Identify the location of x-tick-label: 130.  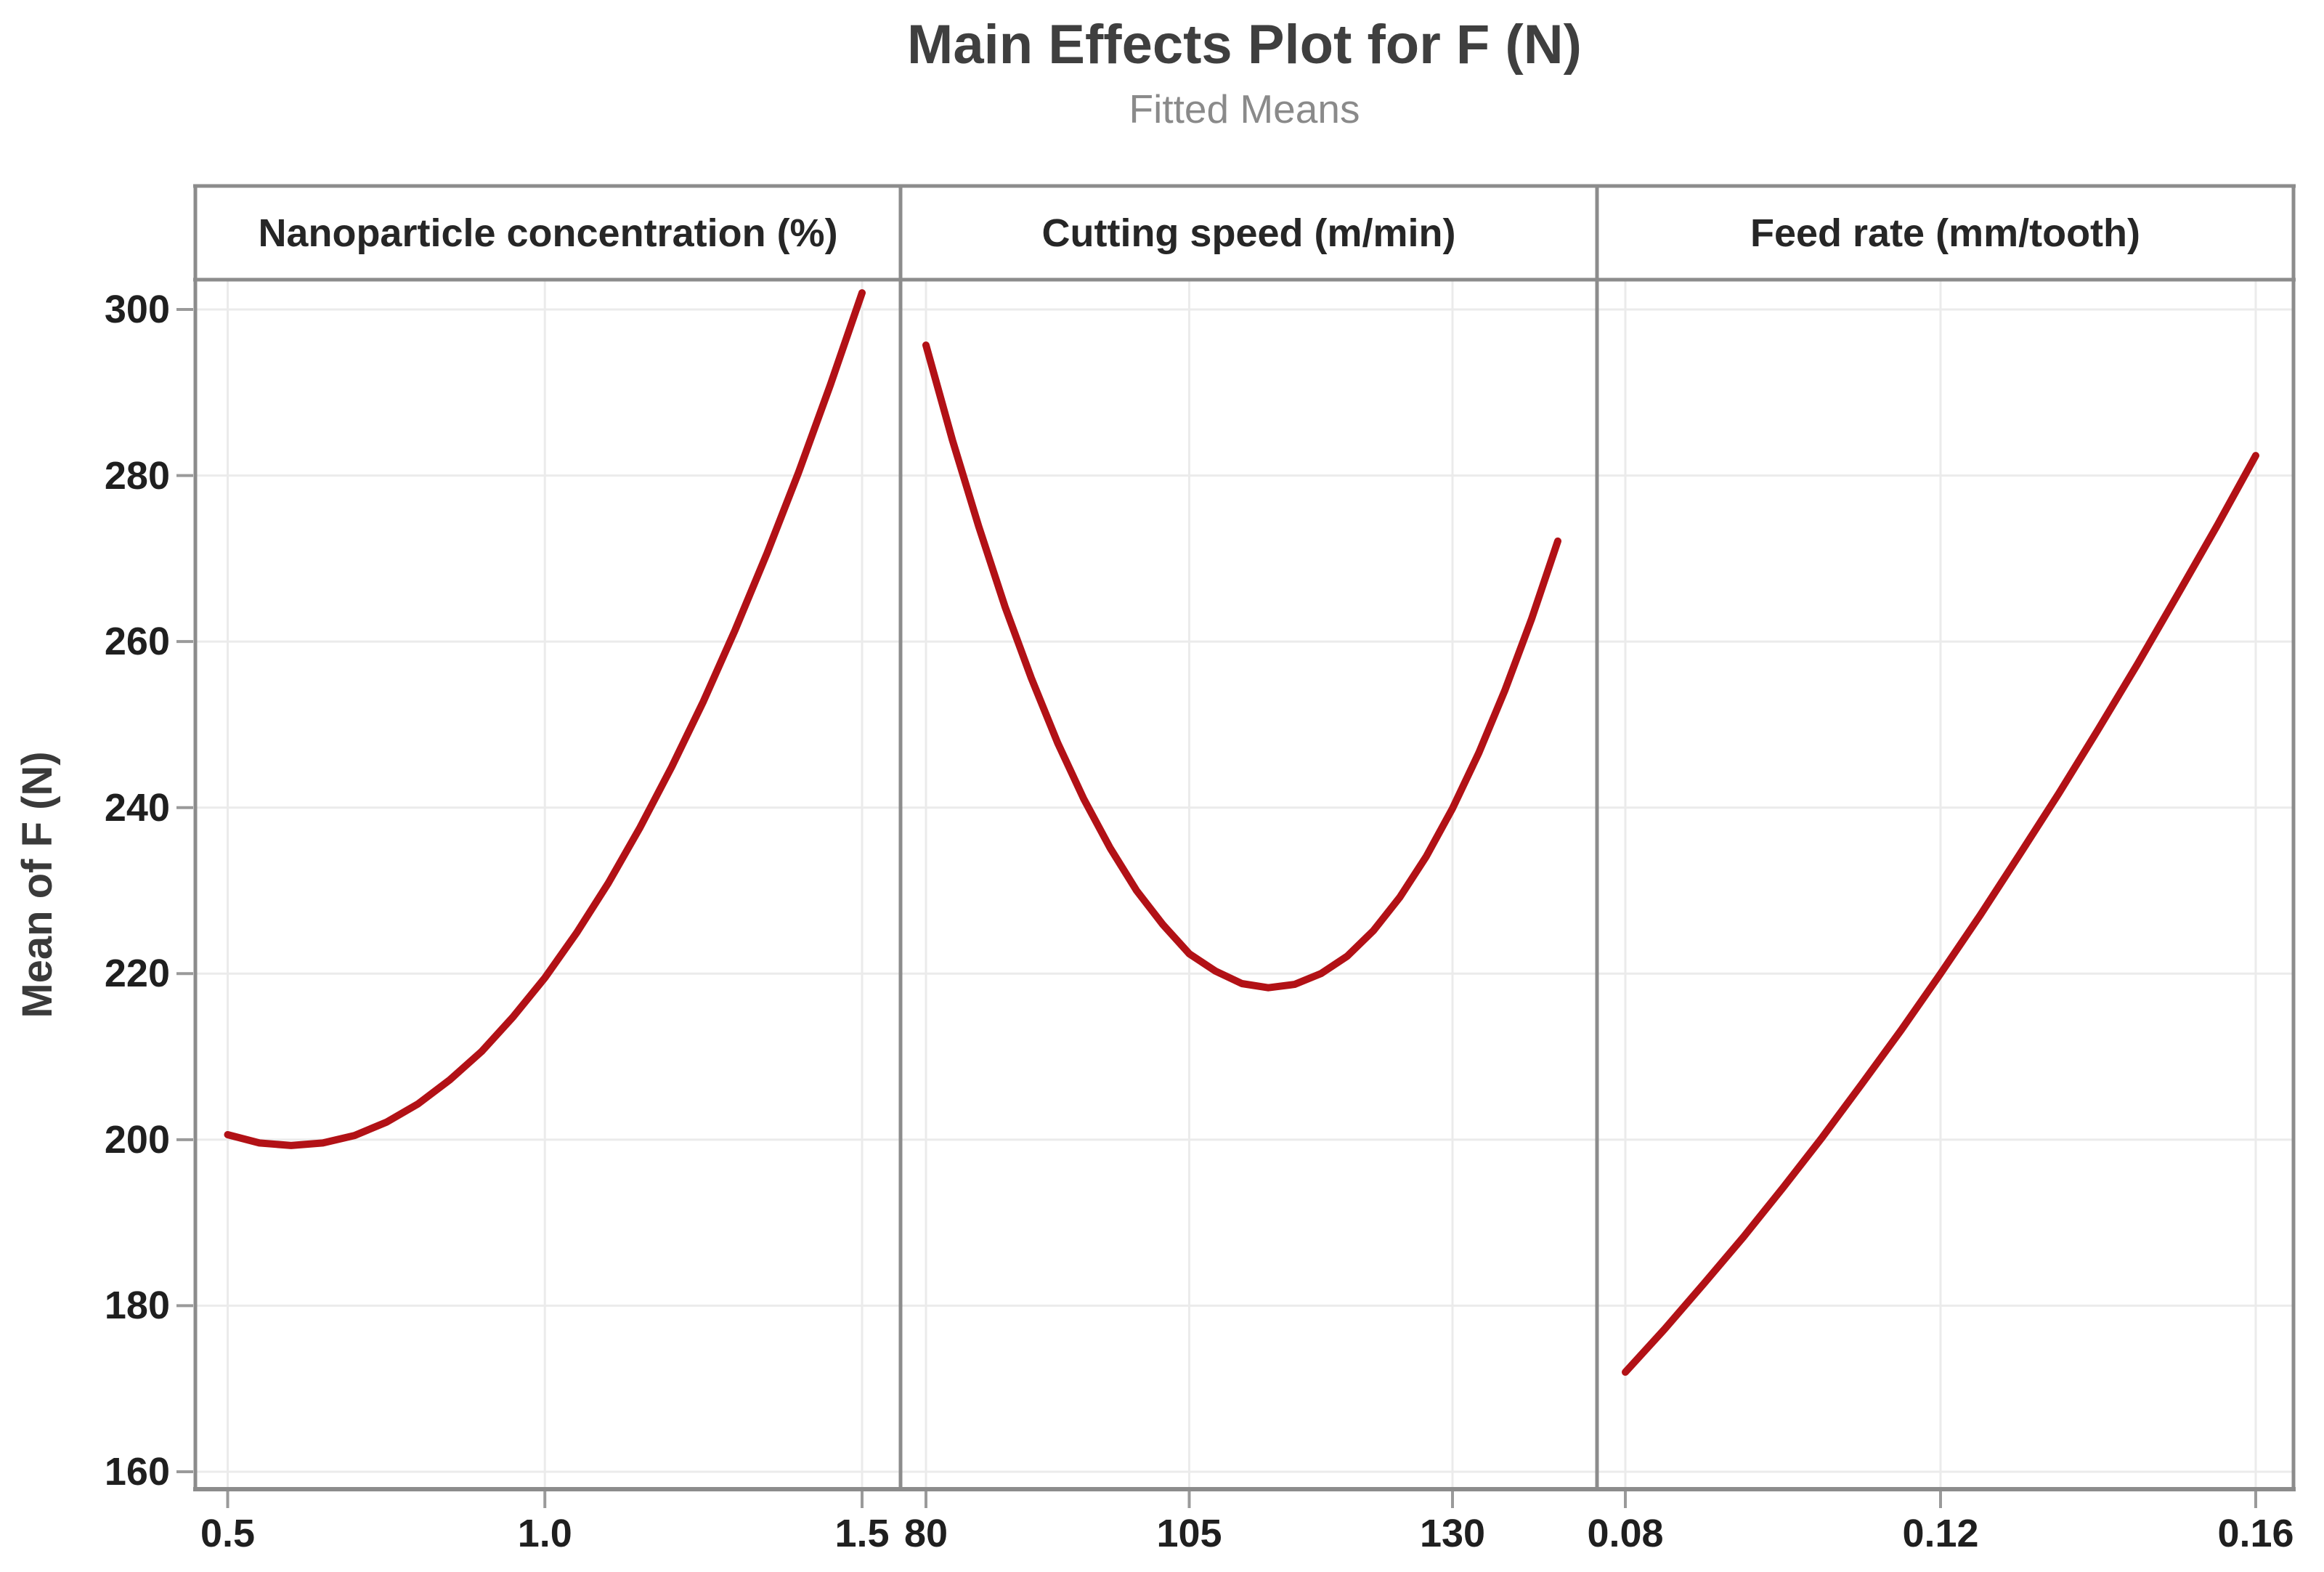
(1452, 1533).